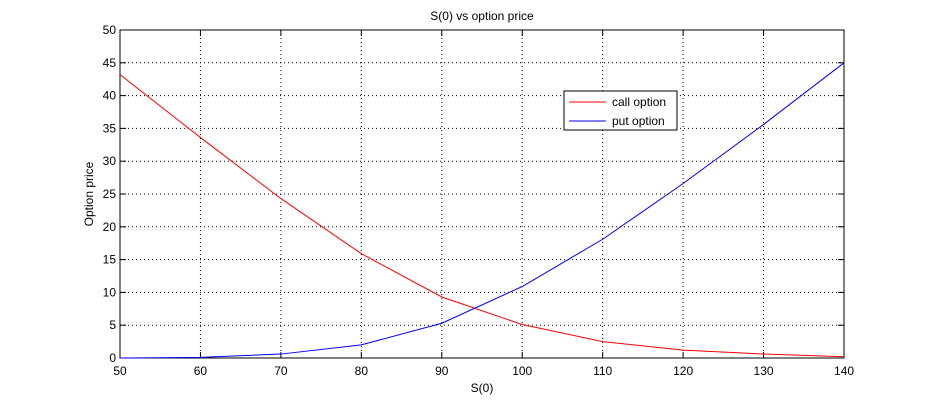  I want to click on x-tick-label: 140, so click(844, 371).